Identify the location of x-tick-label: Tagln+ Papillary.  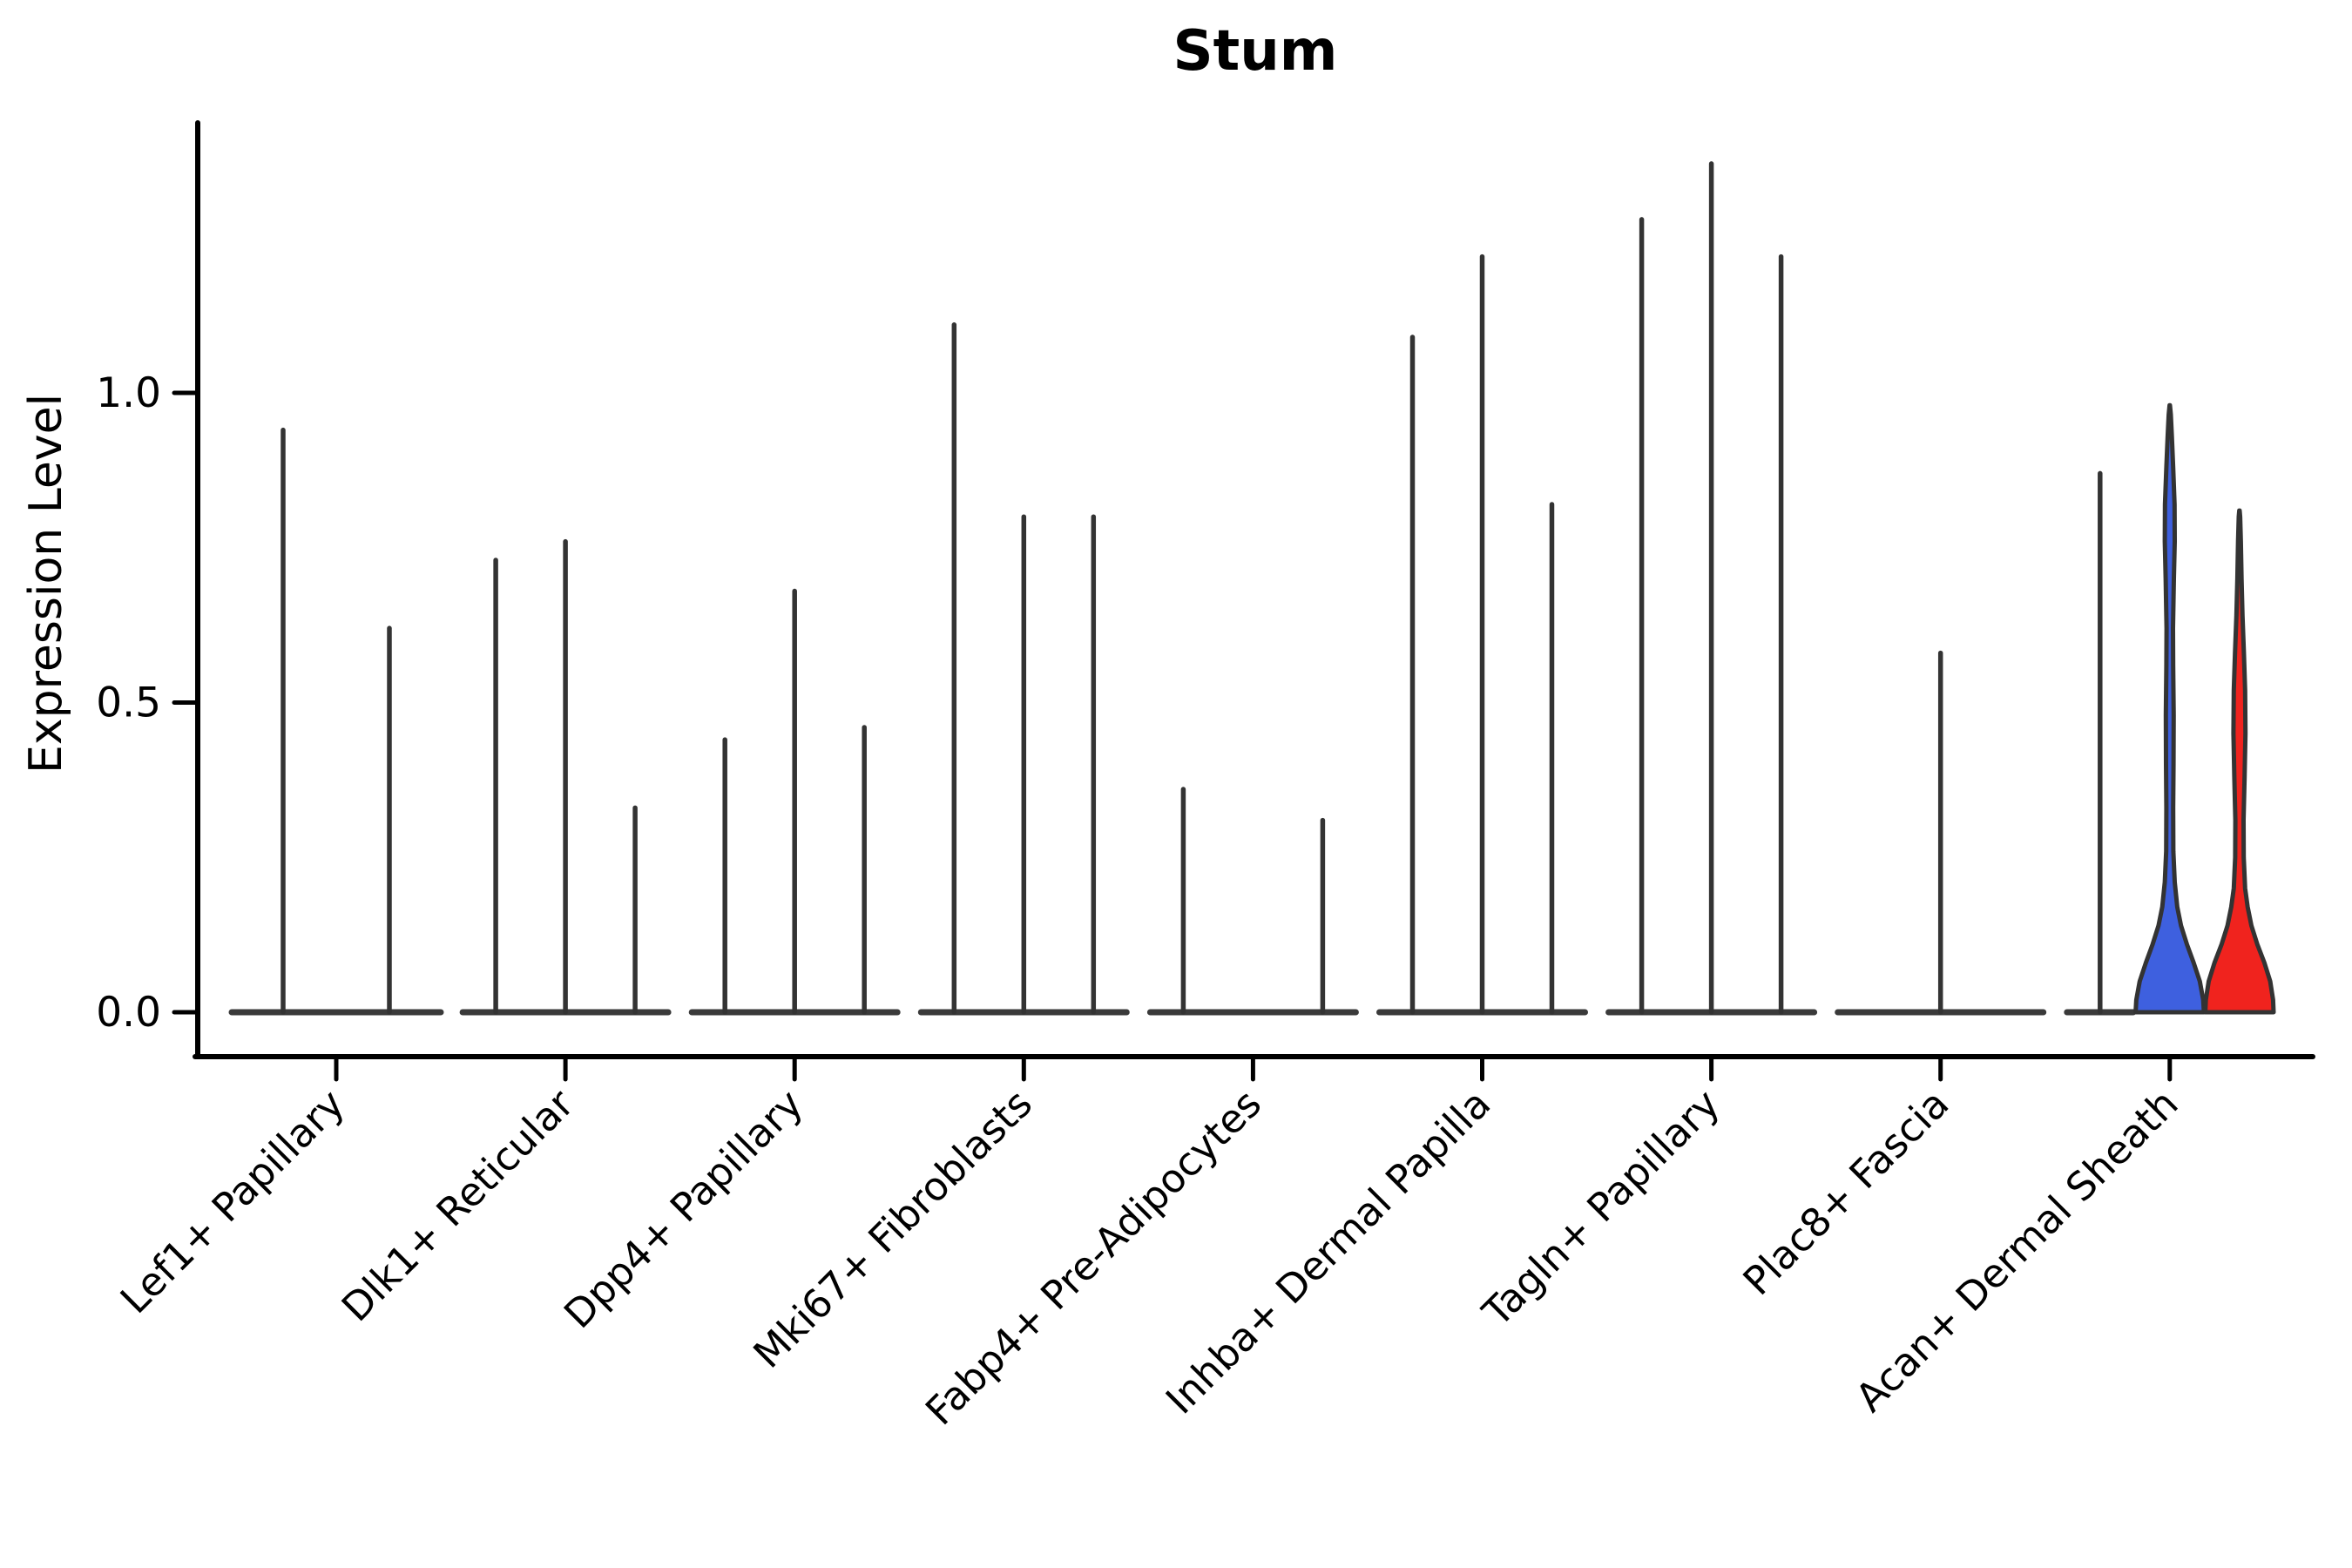
(1600, 1207).